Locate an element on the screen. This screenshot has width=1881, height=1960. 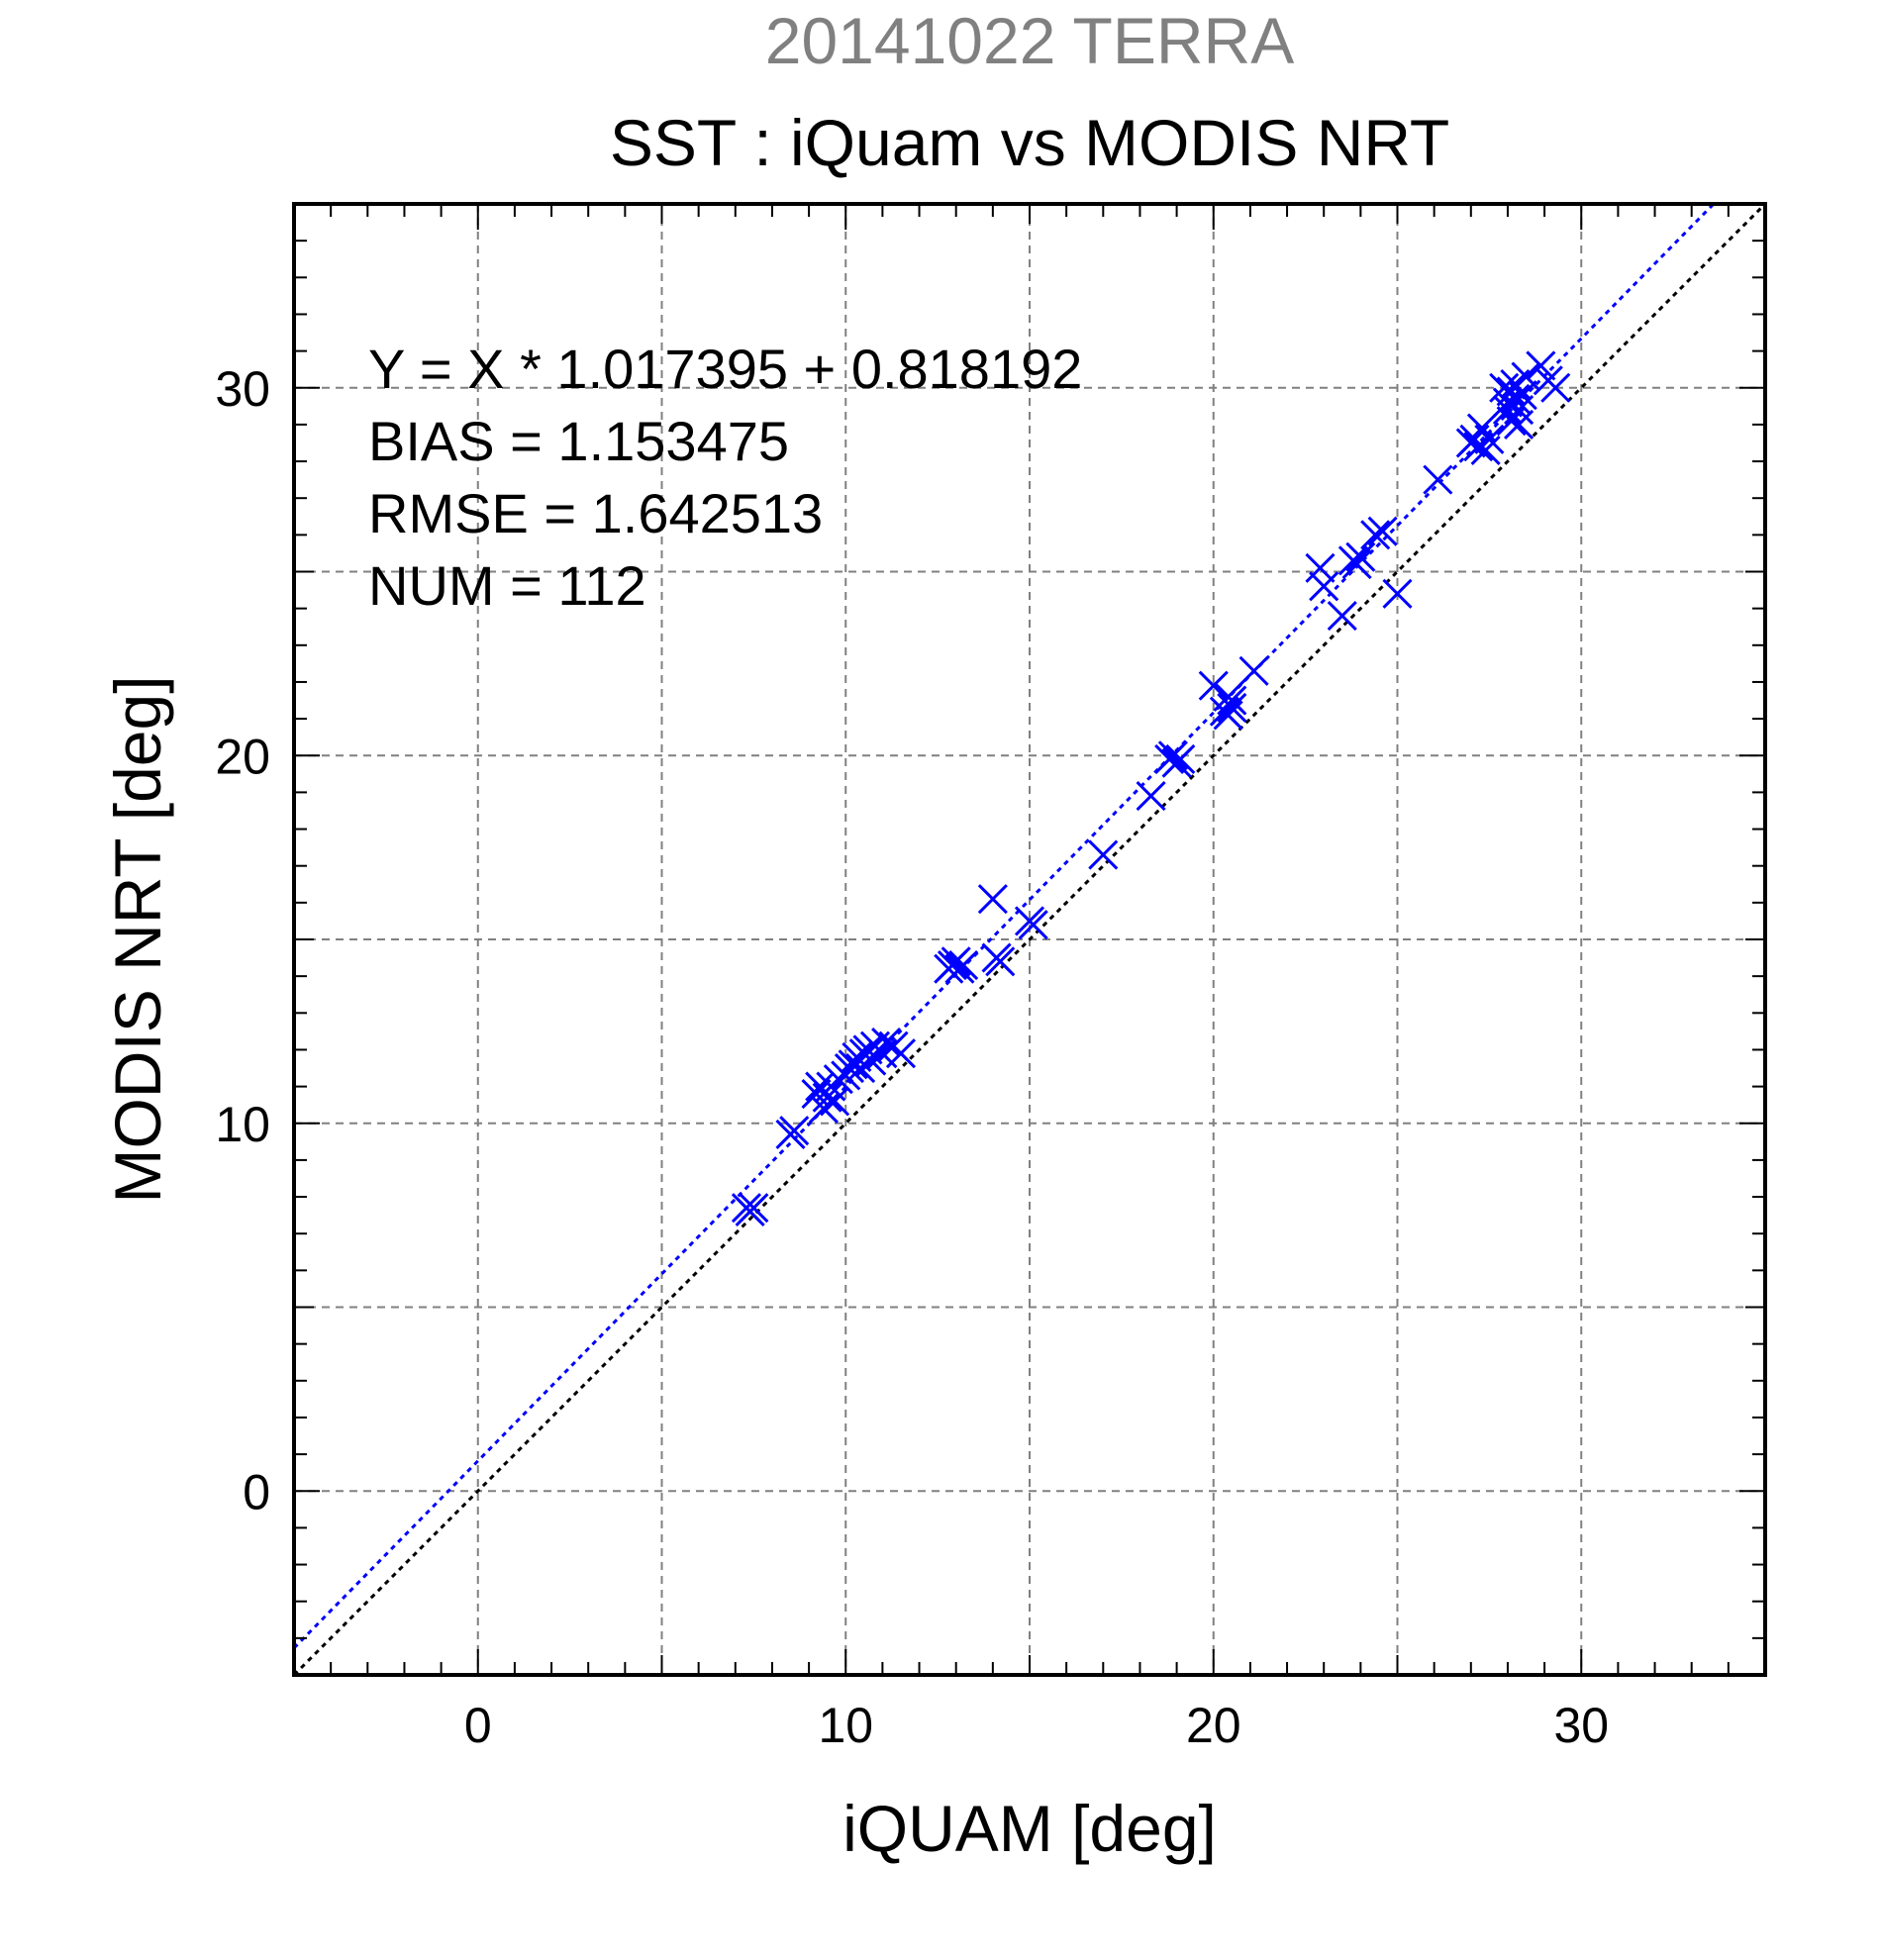
y-tick-label: 30 is located at coordinates (243, 389).